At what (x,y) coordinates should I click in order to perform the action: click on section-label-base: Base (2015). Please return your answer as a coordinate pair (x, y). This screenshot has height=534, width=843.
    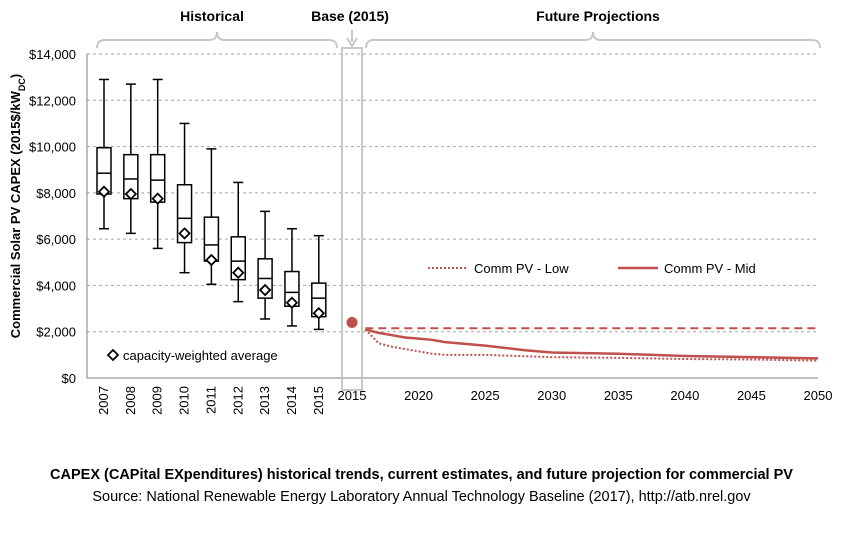
    Looking at the image, I should click on (350, 16).